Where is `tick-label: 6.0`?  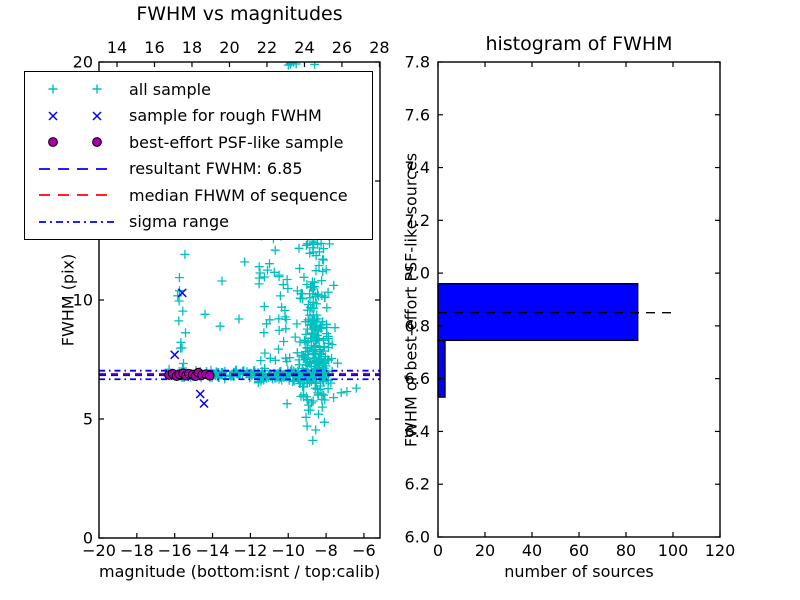
tick-label: 6.0 is located at coordinates (417, 537).